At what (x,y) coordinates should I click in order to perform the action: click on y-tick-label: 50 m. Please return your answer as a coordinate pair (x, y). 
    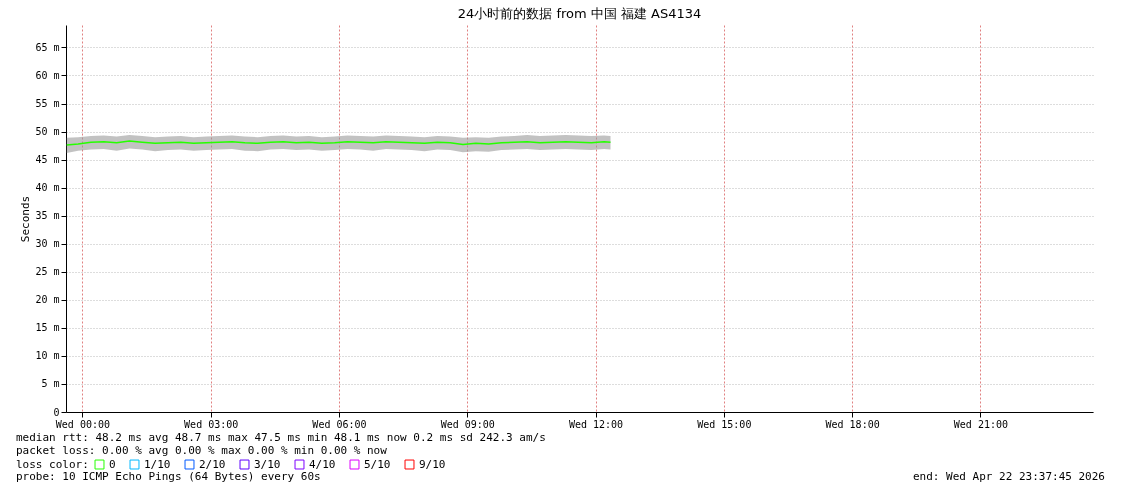
    Looking at the image, I should click on (47, 132).